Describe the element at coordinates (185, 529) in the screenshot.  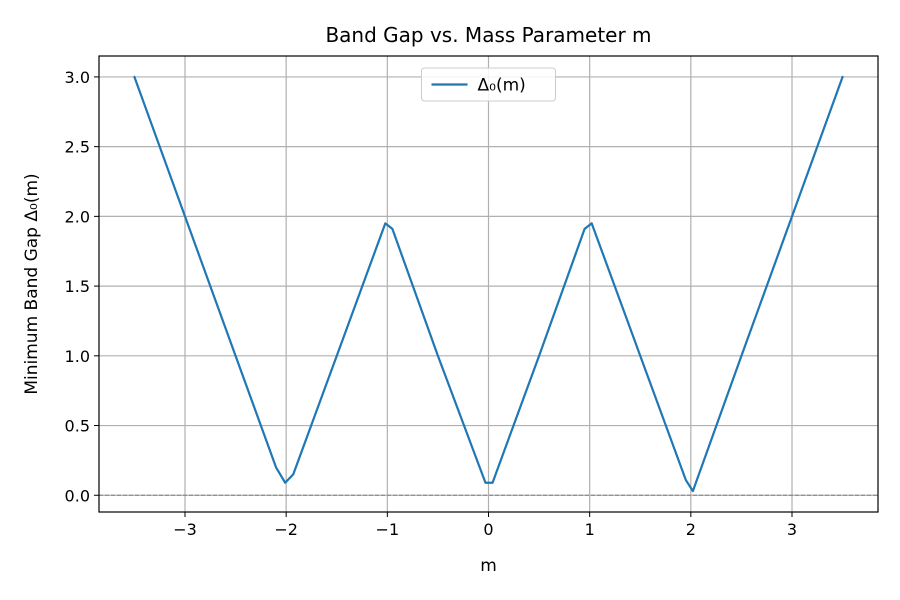
I see `x-tick-label-0: −3` at that location.